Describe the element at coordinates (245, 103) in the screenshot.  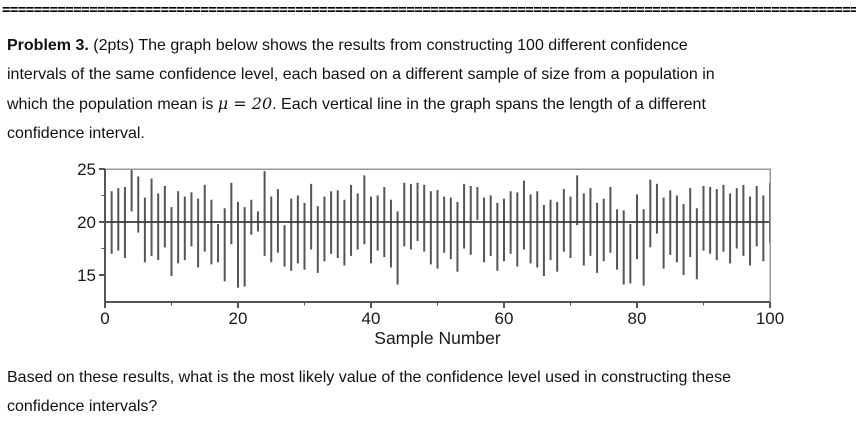
I see `mu-expression: μ = 20` at that location.